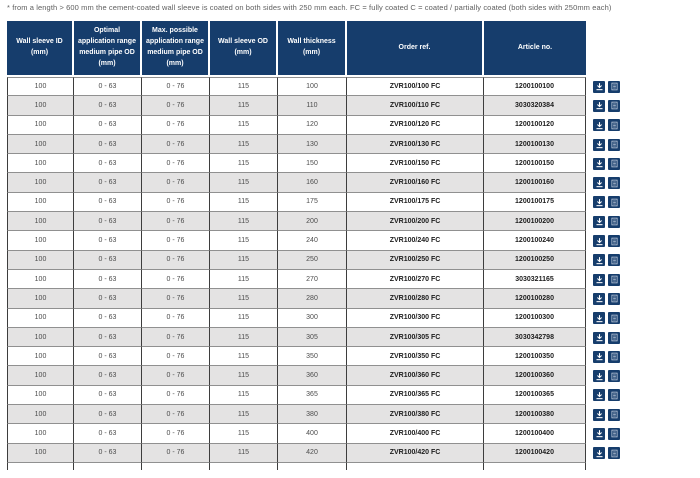  I want to click on cell-order-ref: ZVR100/110 FC, so click(415, 106).